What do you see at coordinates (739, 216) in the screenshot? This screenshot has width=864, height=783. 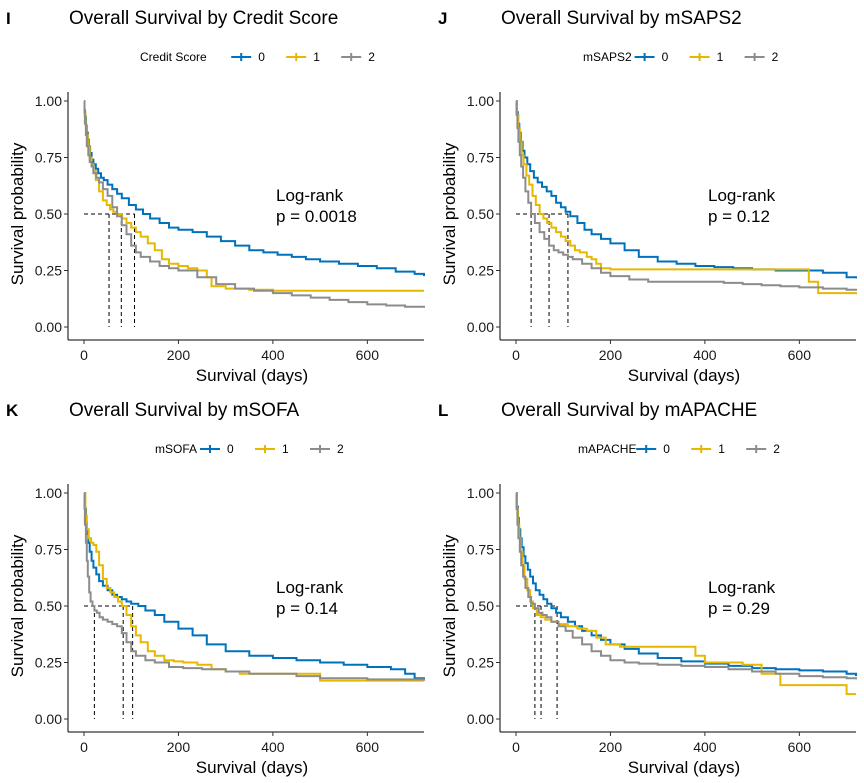 I see `p-value: p = 0.12` at bounding box center [739, 216].